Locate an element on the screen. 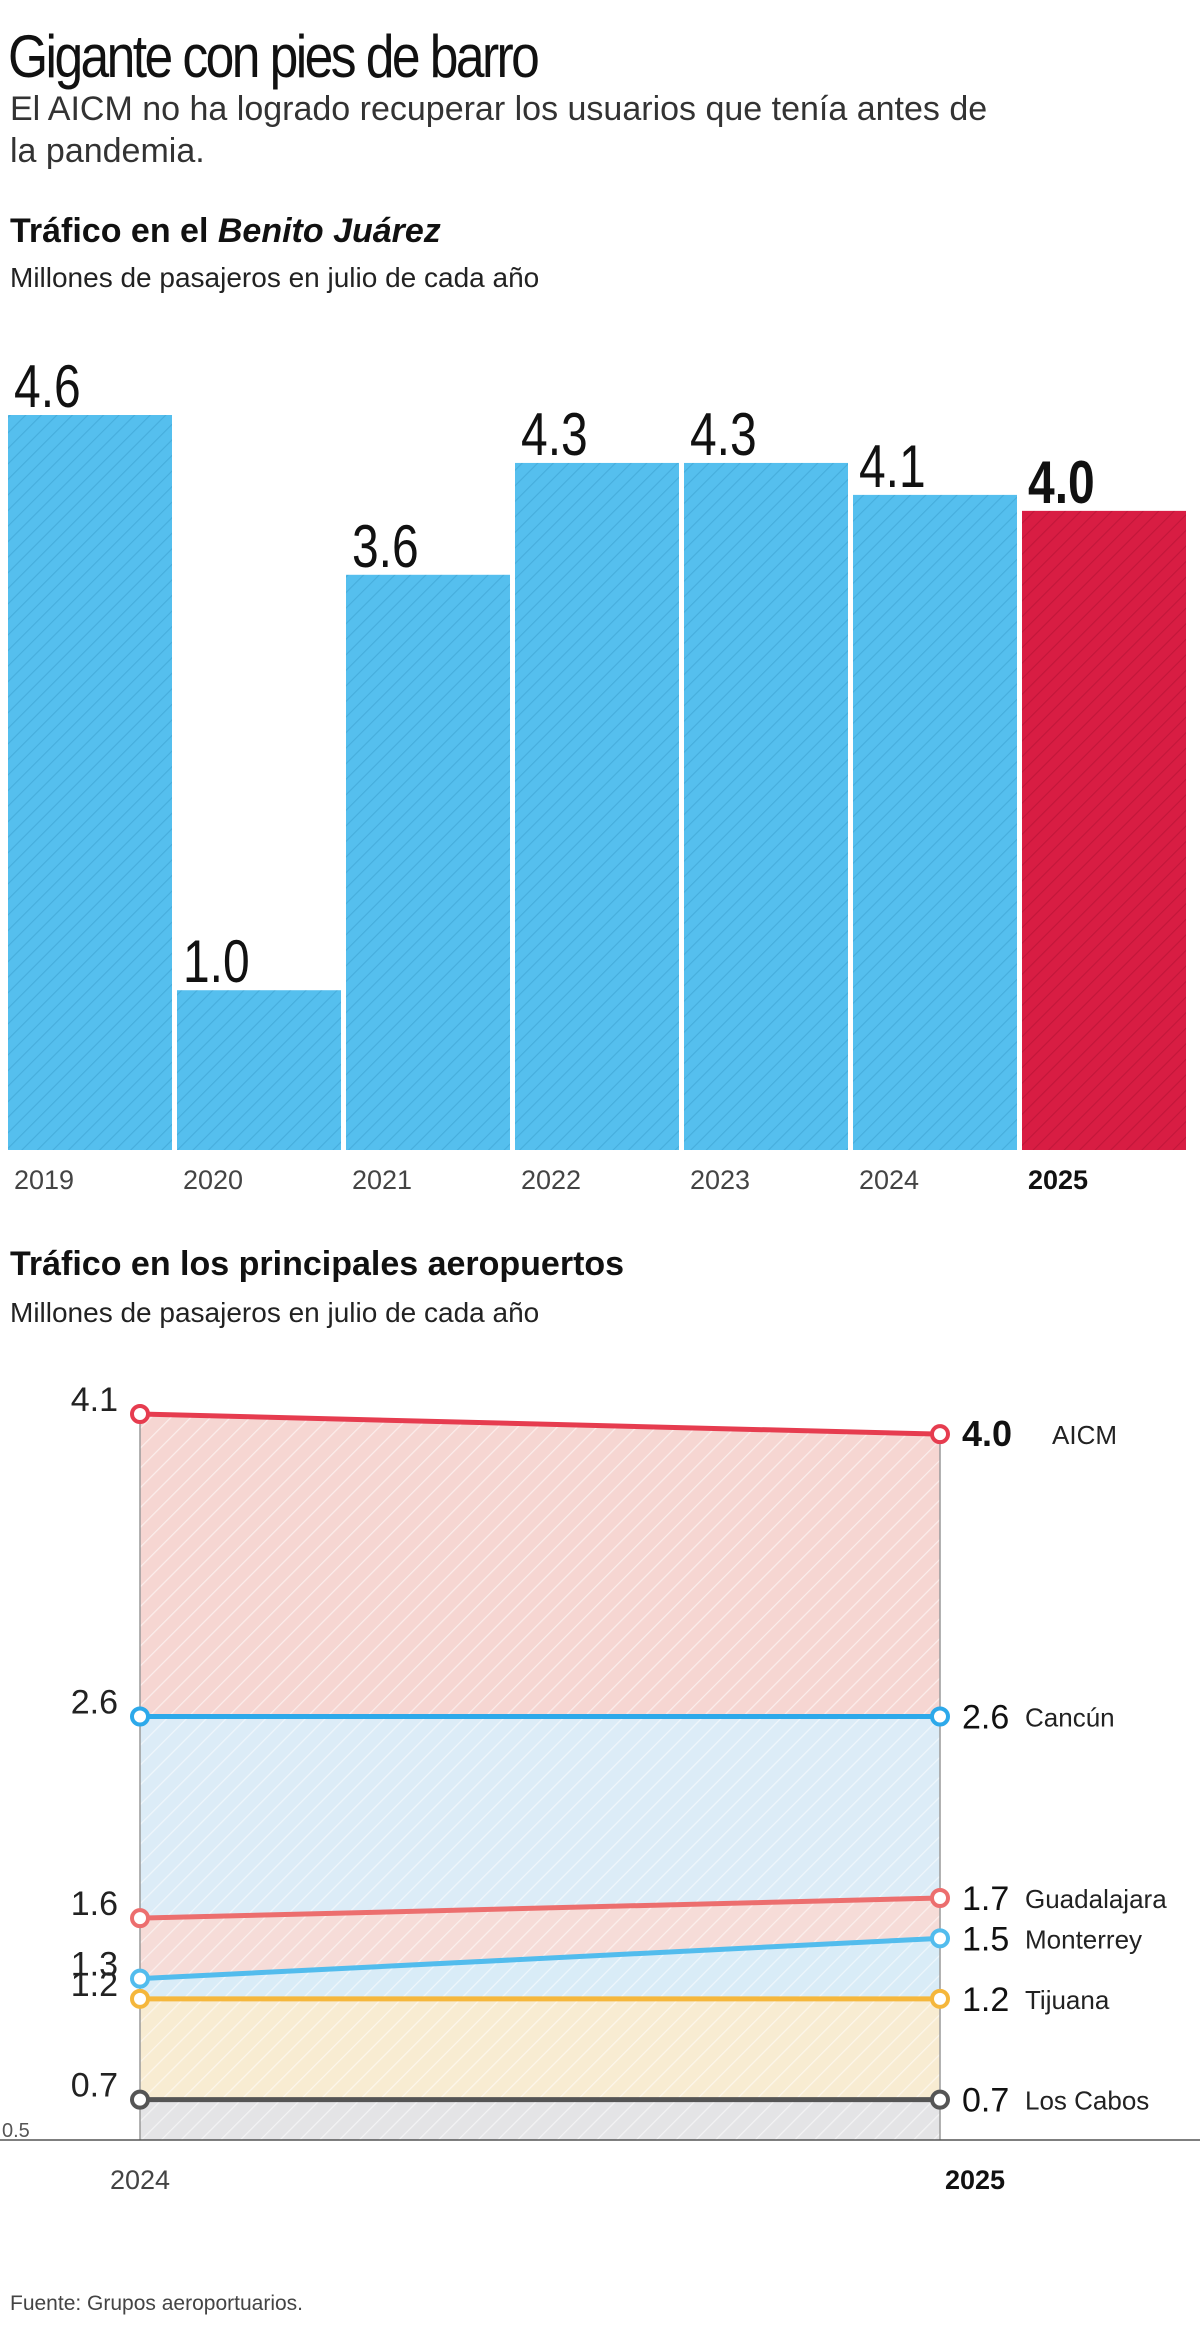 This screenshot has width=1200, height=2347. bar-value-2019: 4.6 is located at coordinates (47, 386).